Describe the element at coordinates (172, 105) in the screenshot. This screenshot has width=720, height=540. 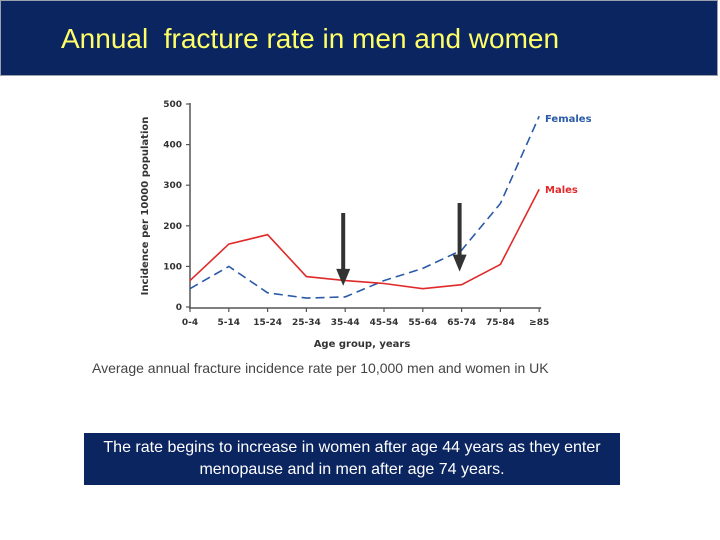
I see `y-tick-label: 500` at that location.